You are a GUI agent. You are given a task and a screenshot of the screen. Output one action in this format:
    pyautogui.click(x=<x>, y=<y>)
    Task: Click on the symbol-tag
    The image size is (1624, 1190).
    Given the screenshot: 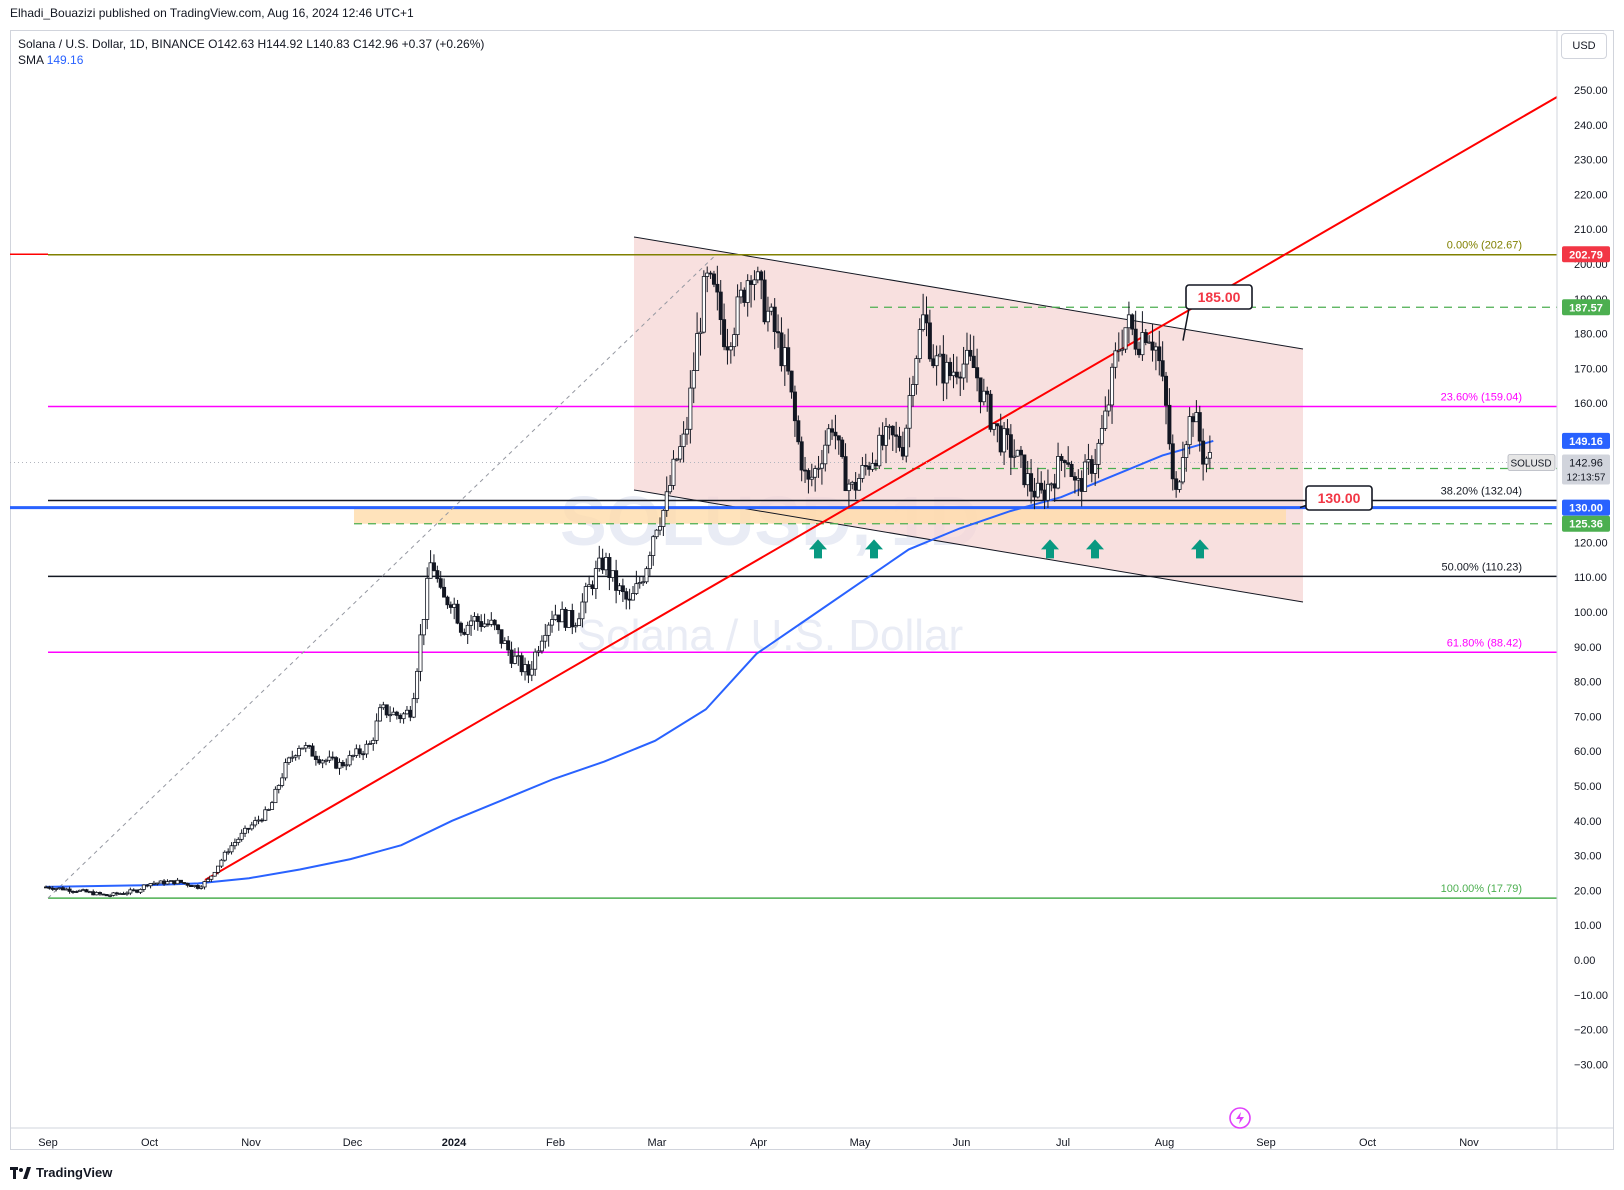 What is the action you would take?
    pyautogui.click(x=1531, y=462)
    